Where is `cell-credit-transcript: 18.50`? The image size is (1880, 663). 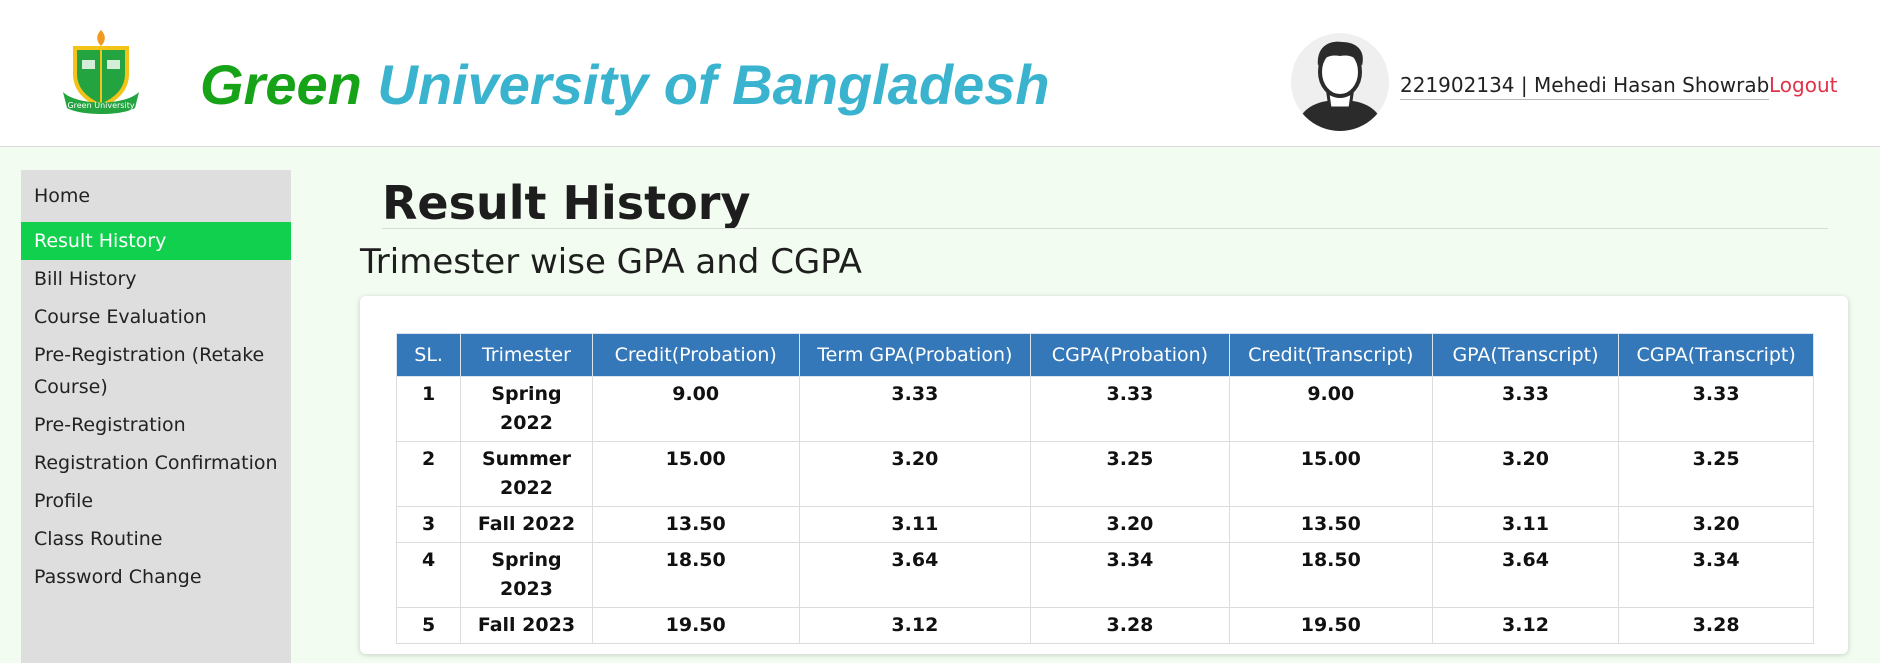 cell-credit-transcript: 18.50 is located at coordinates (1330, 575).